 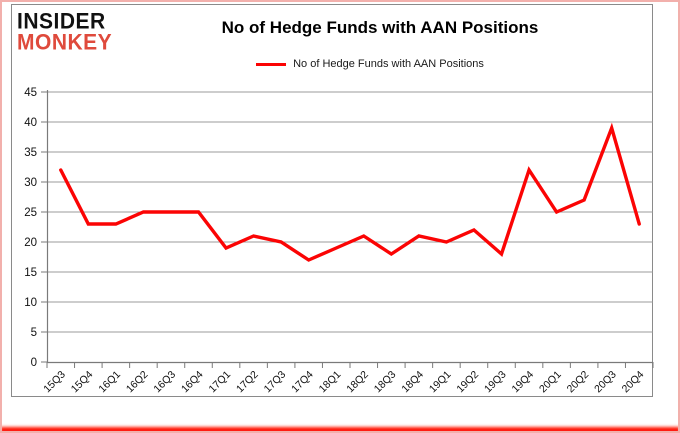 I want to click on ytick-label-40: 40, so click(x=30, y=123).